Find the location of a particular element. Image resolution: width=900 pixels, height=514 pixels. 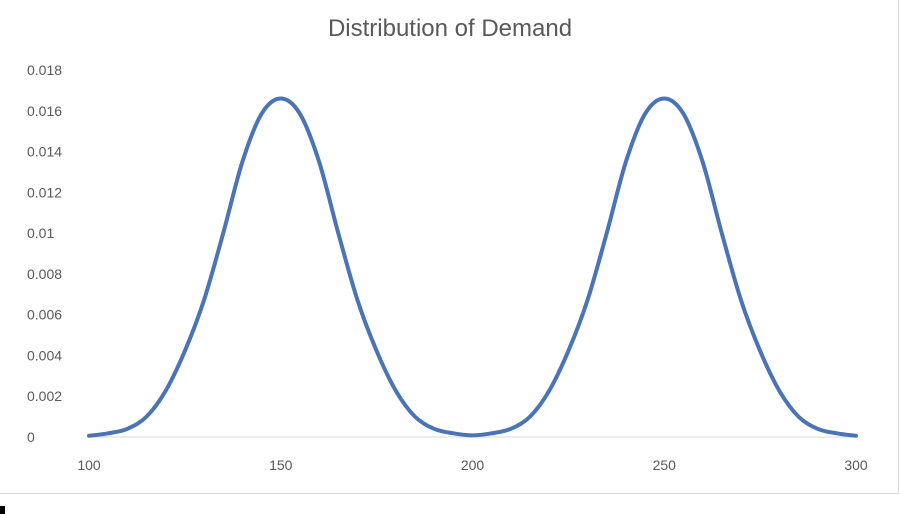

x-tick-label: 250 is located at coordinates (665, 465).